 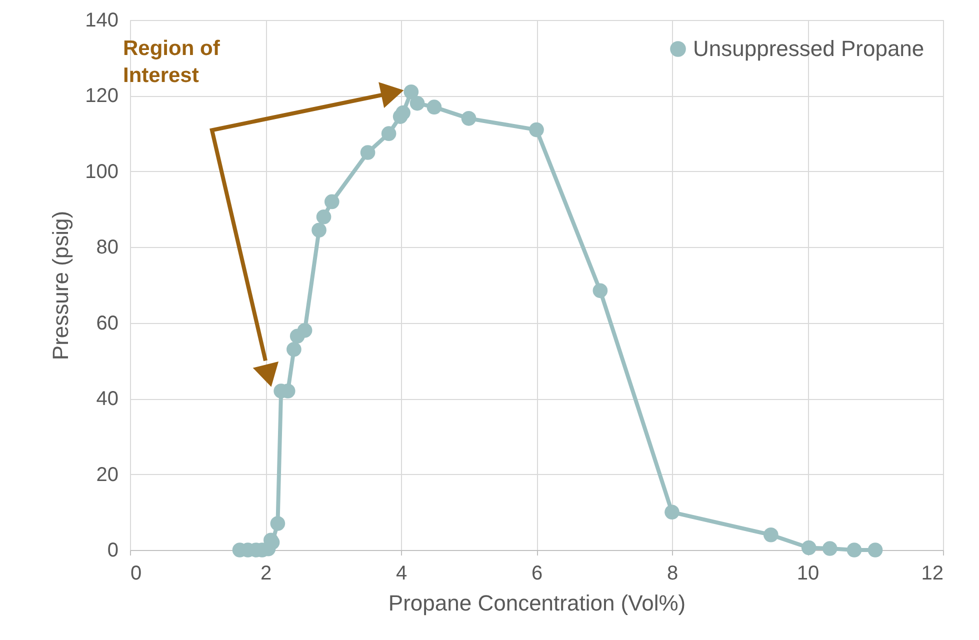 I want to click on x-tick-label: 6, so click(x=537, y=573).